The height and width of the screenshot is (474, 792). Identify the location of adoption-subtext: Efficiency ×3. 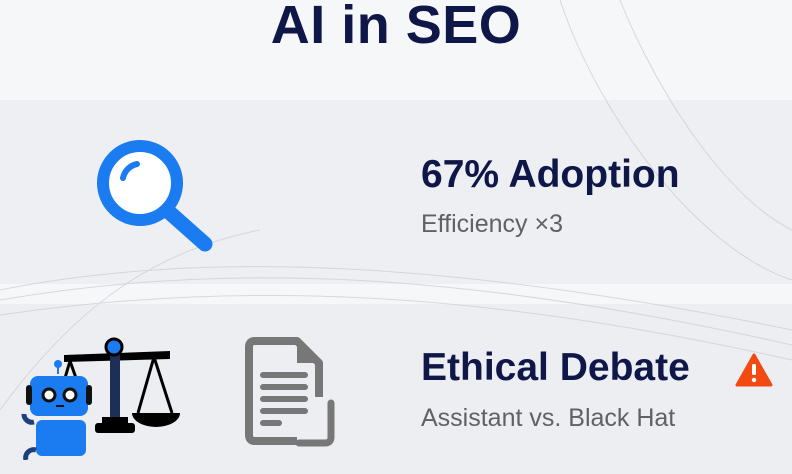
(492, 224).